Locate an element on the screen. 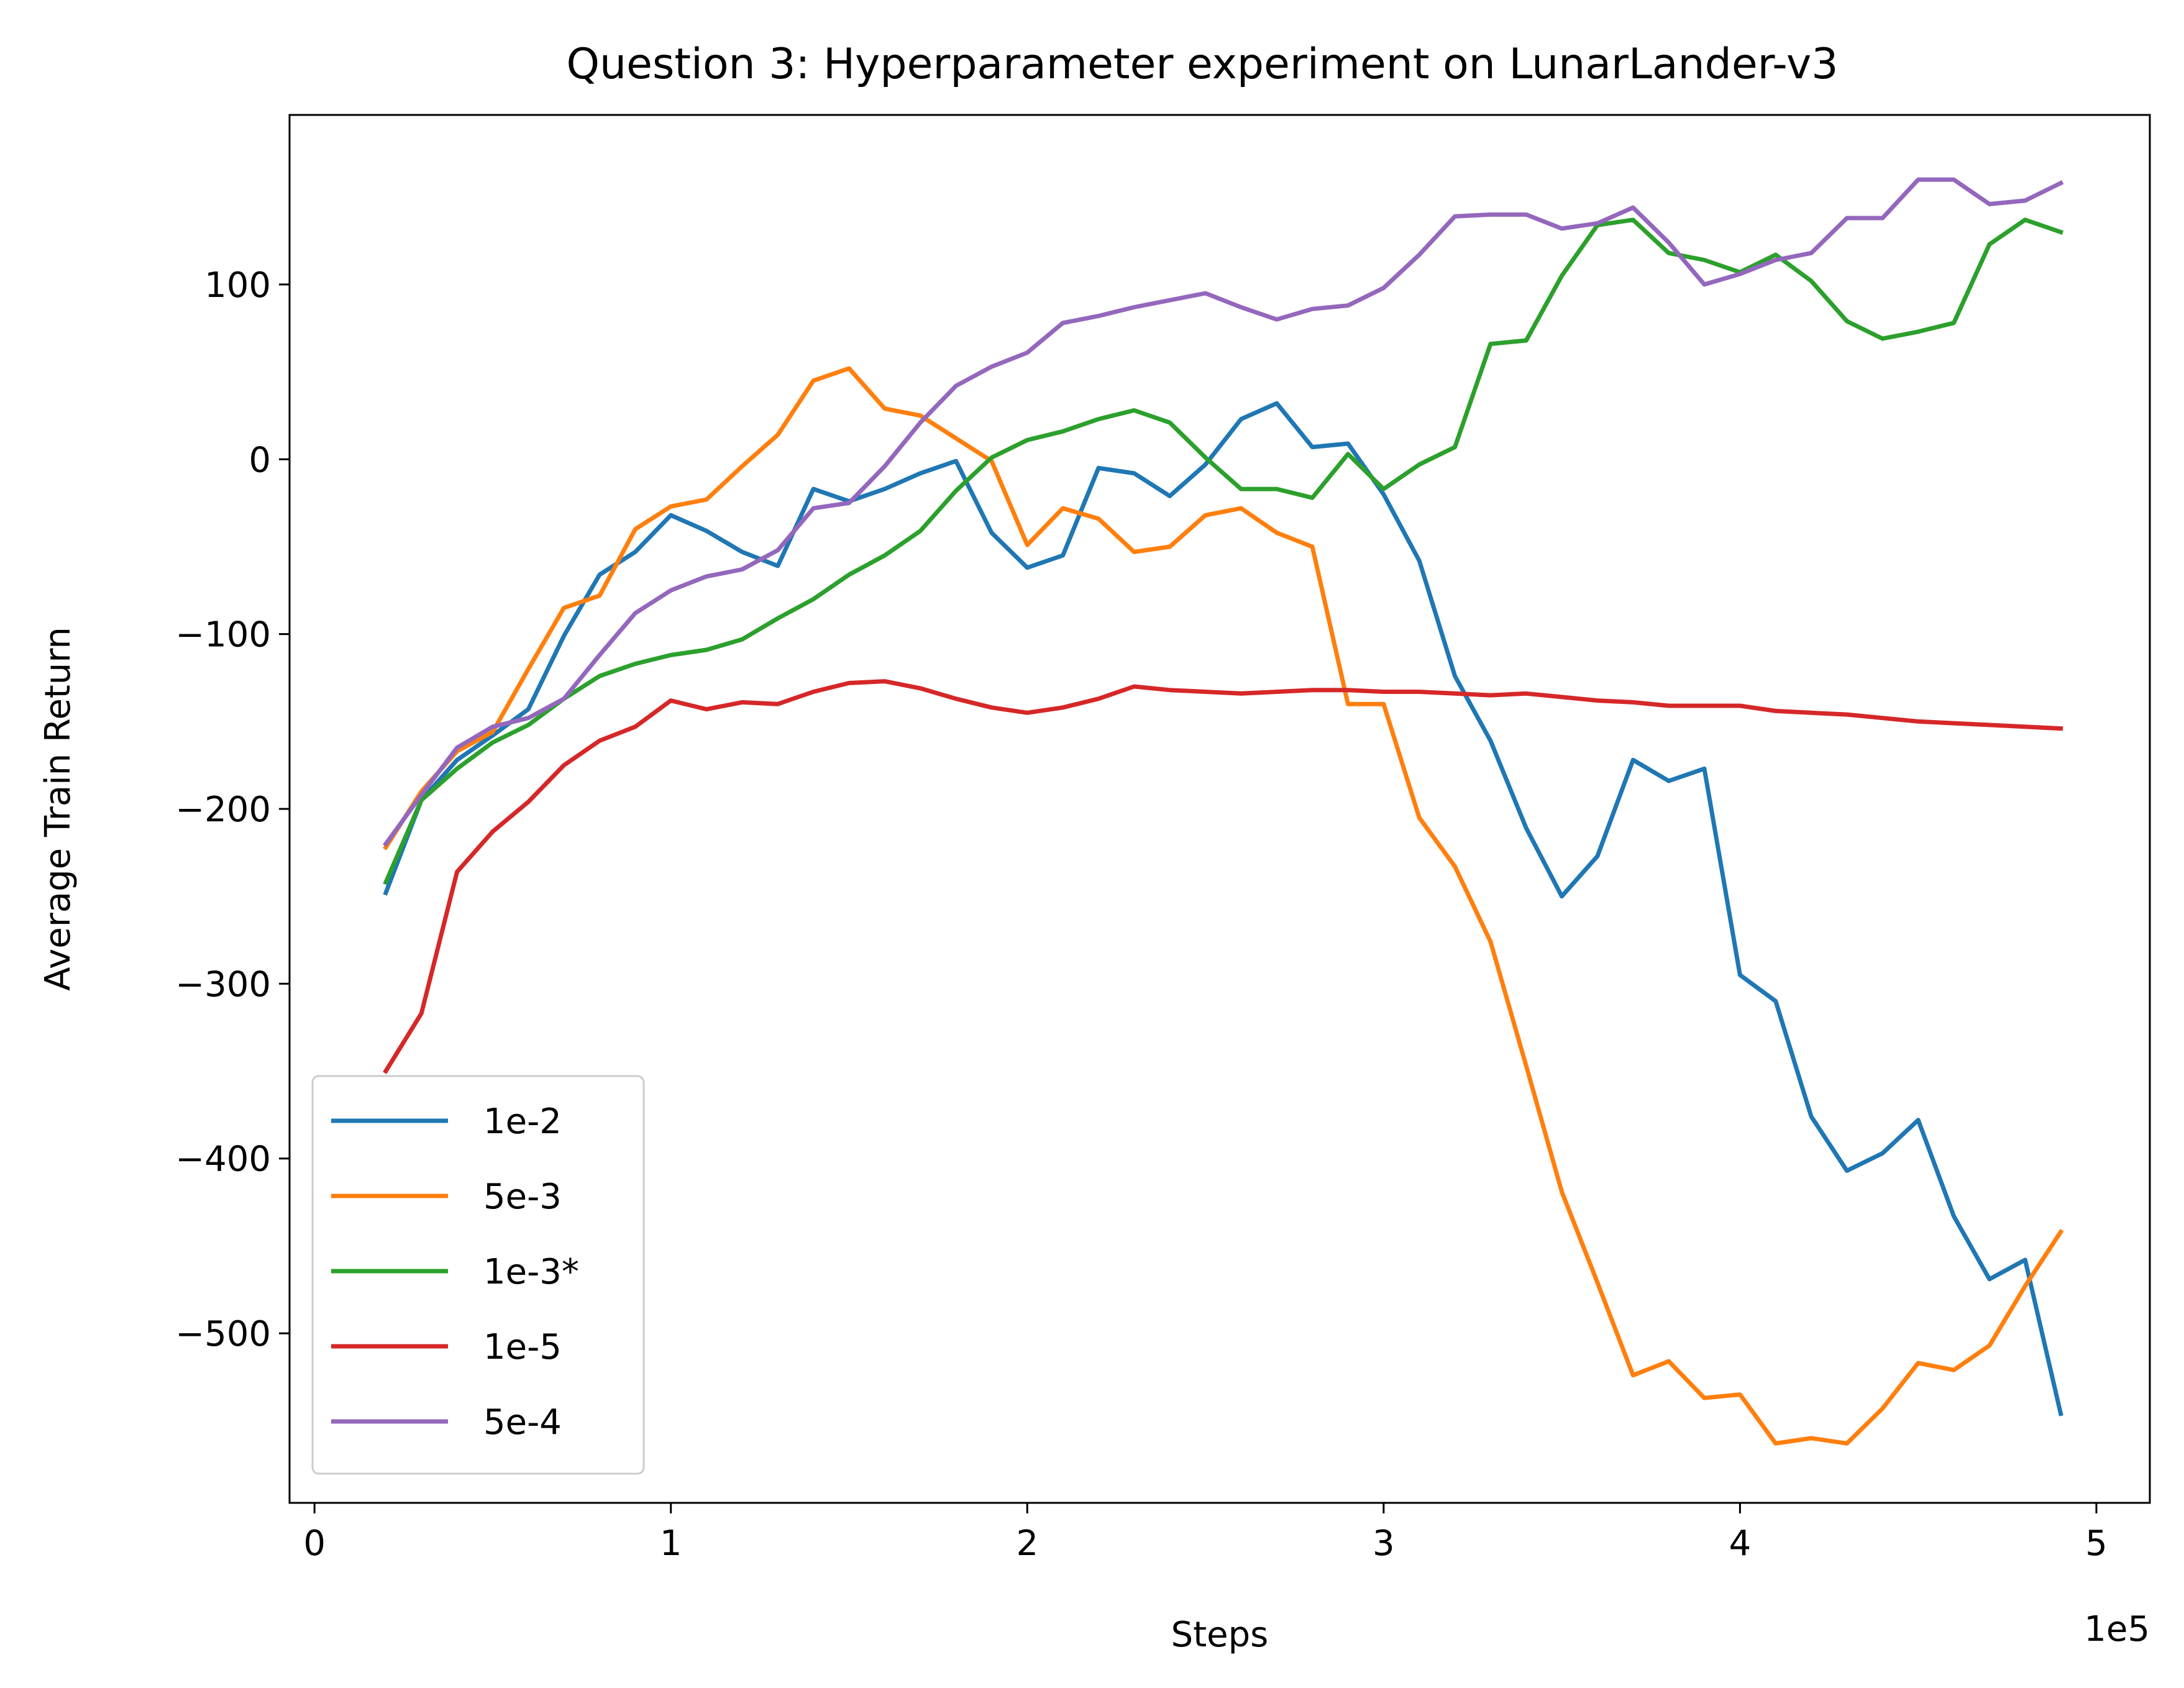  legend-label: 5e-4 is located at coordinates (522, 1423).